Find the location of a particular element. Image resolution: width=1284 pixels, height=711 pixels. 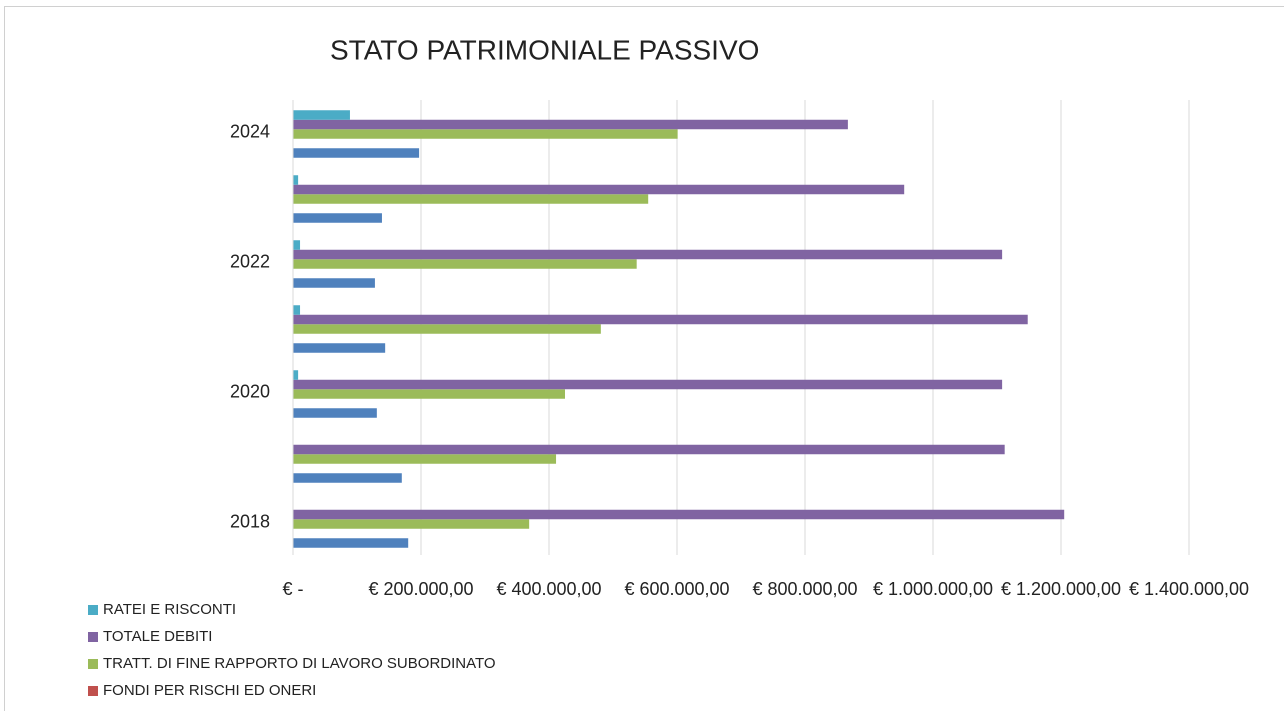

y-tick-label: 2022 is located at coordinates (250, 261).